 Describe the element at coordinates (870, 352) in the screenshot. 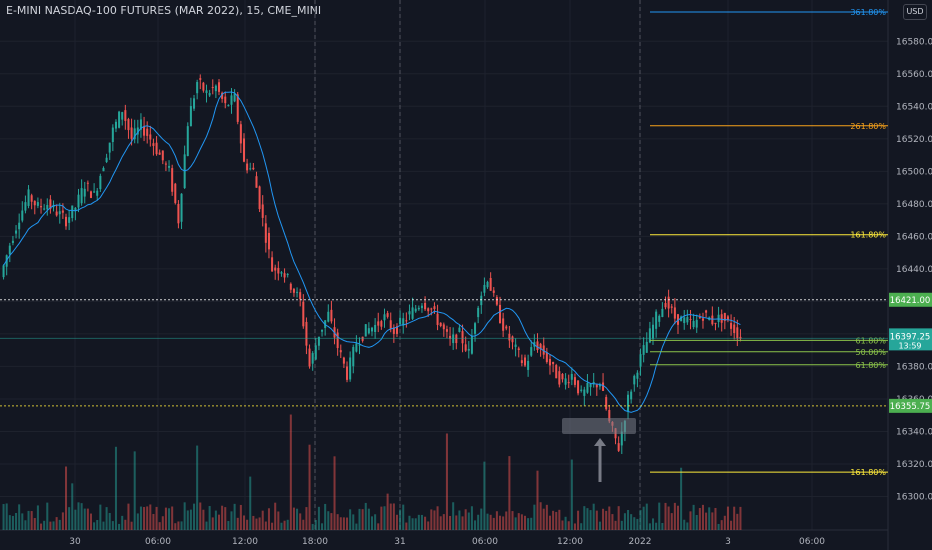

I see `fib-level-label: 50.00%` at that location.